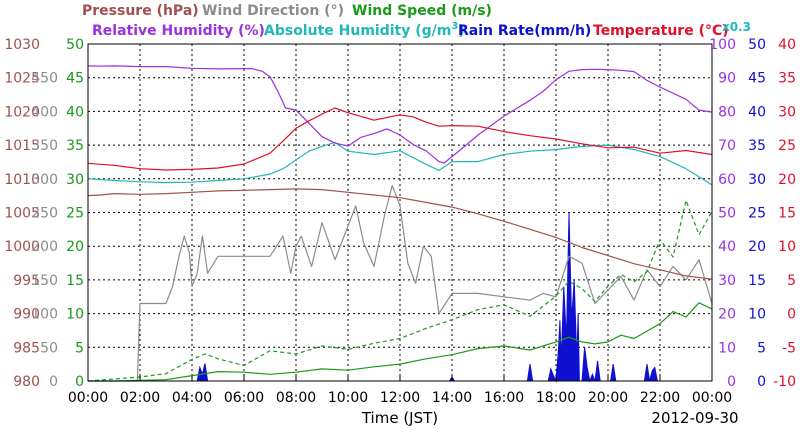 The width and height of the screenshot is (800, 439). I want to click on tick-wind-direction: 200, so click(44, 247).